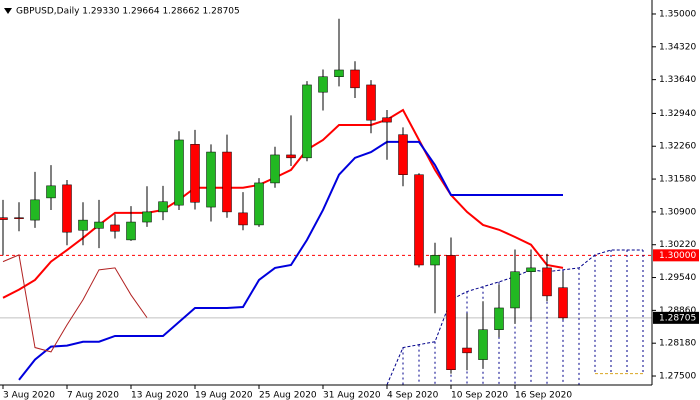 The height and width of the screenshot is (400, 700). Describe the element at coordinates (543, 395) in the screenshot. I see `x-tick-label: 16 Sep 2020` at that location.